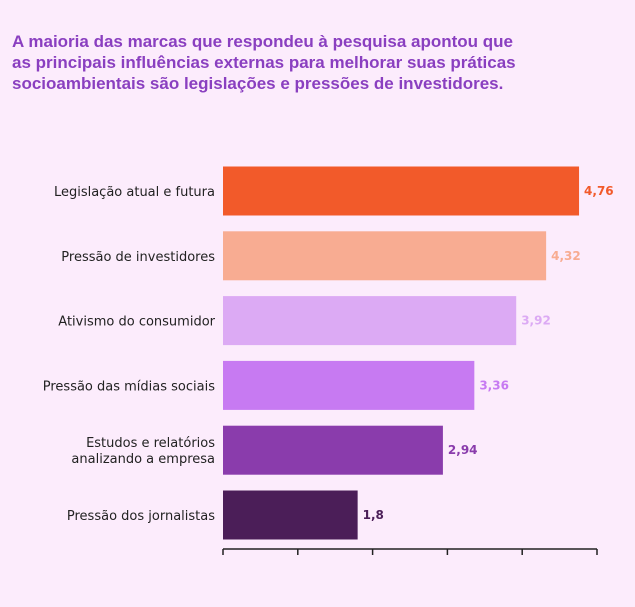  I want to click on bar-value-label: 3,92, so click(536, 321).